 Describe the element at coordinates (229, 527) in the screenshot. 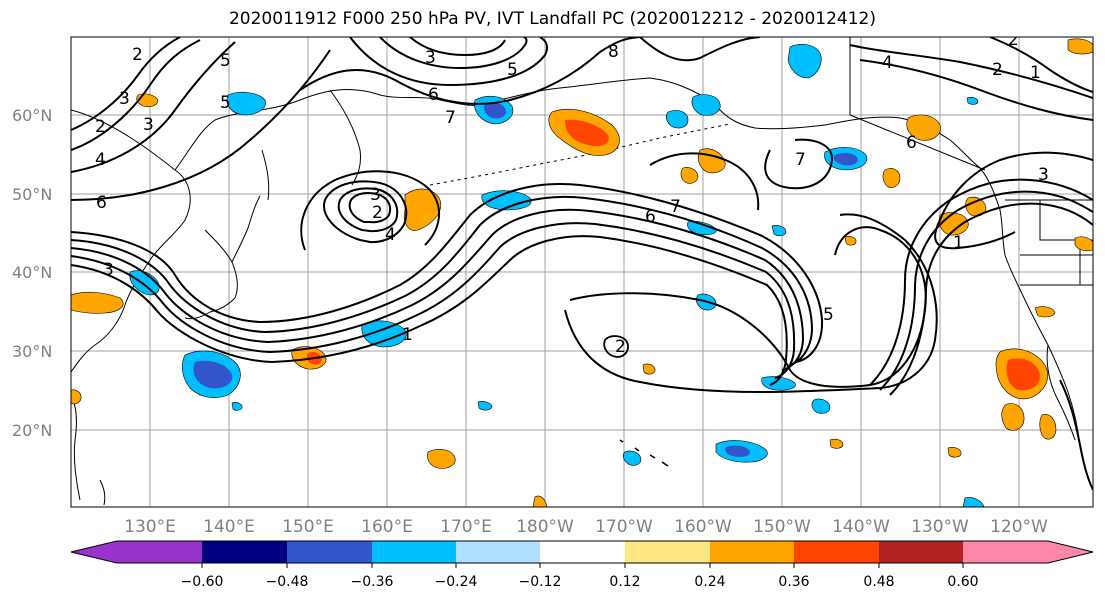

I see `lon-label: 140°E` at that location.